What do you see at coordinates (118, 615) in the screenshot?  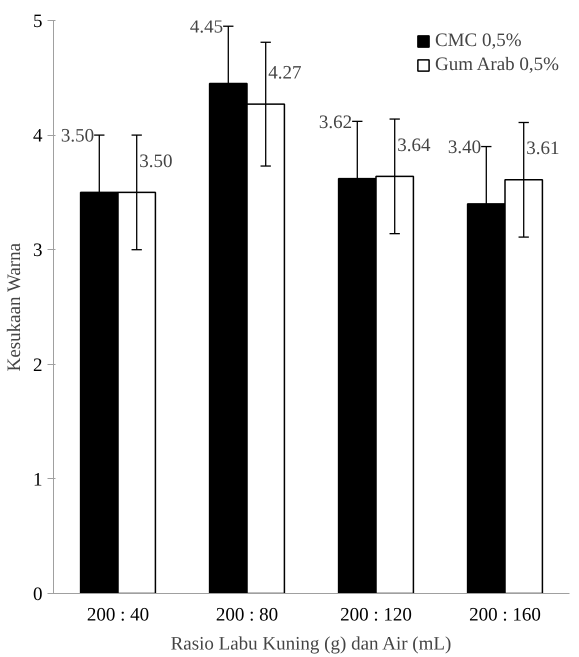 I see `x-tick-label: 200 : 40` at bounding box center [118, 615].